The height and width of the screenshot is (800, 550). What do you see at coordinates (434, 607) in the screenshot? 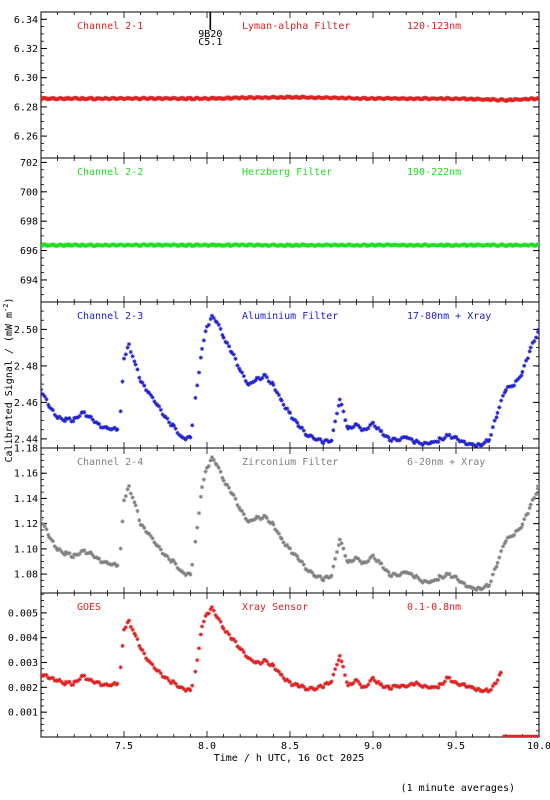
I see `panel-label: 0.1-0.8nm` at bounding box center [434, 607].